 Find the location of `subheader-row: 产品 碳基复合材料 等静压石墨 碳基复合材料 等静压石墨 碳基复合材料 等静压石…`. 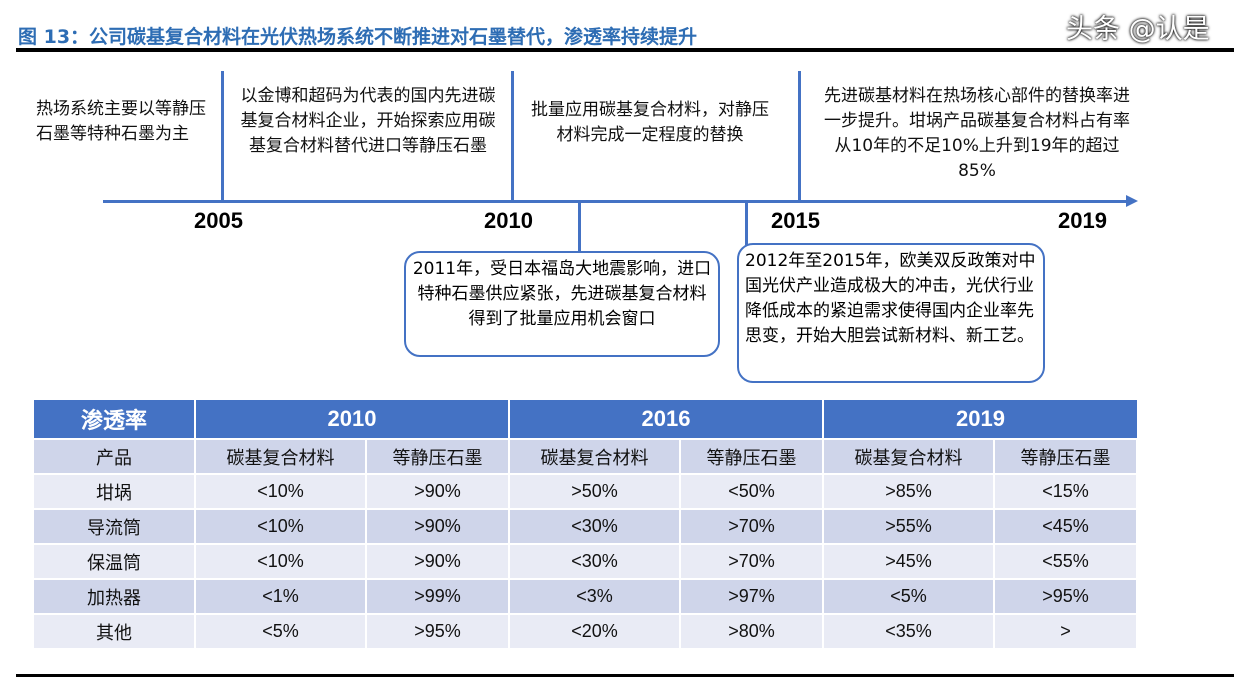

subheader-row: 产品 碳基复合材料 等静压石墨 碳基复合材料 等静压石墨 碳基复合材料 等静压石… is located at coordinates (585, 456).